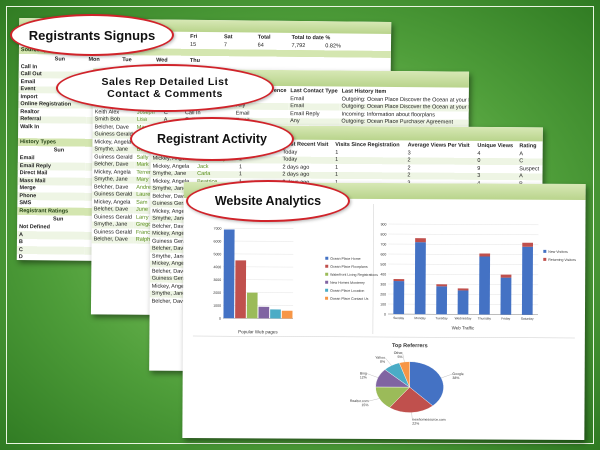 The width and height of the screenshot is (600, 450). I want to click on y-tick-label: 400, so click(383, 274).